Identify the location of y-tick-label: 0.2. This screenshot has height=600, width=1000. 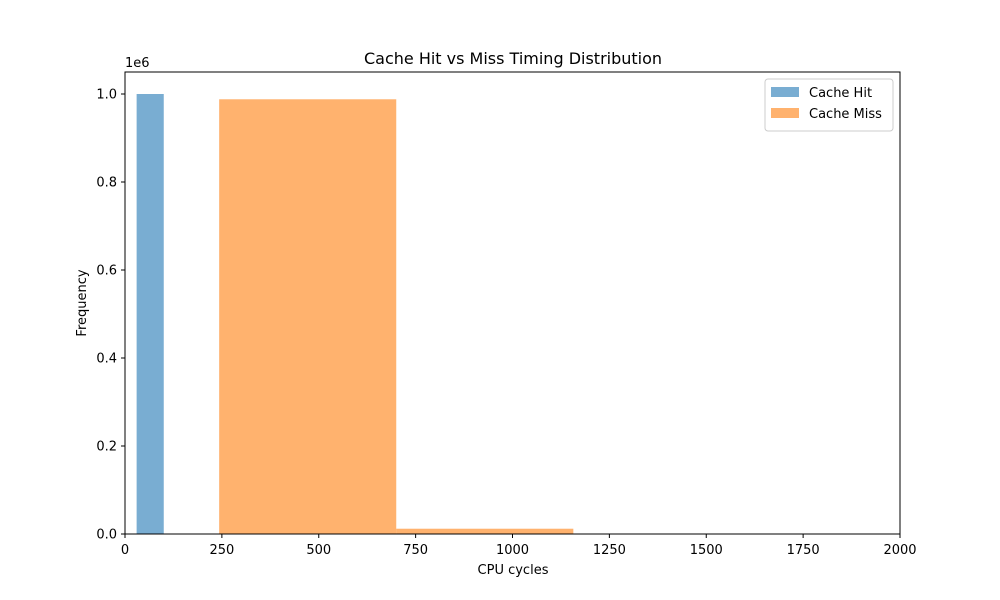
(106, 447).